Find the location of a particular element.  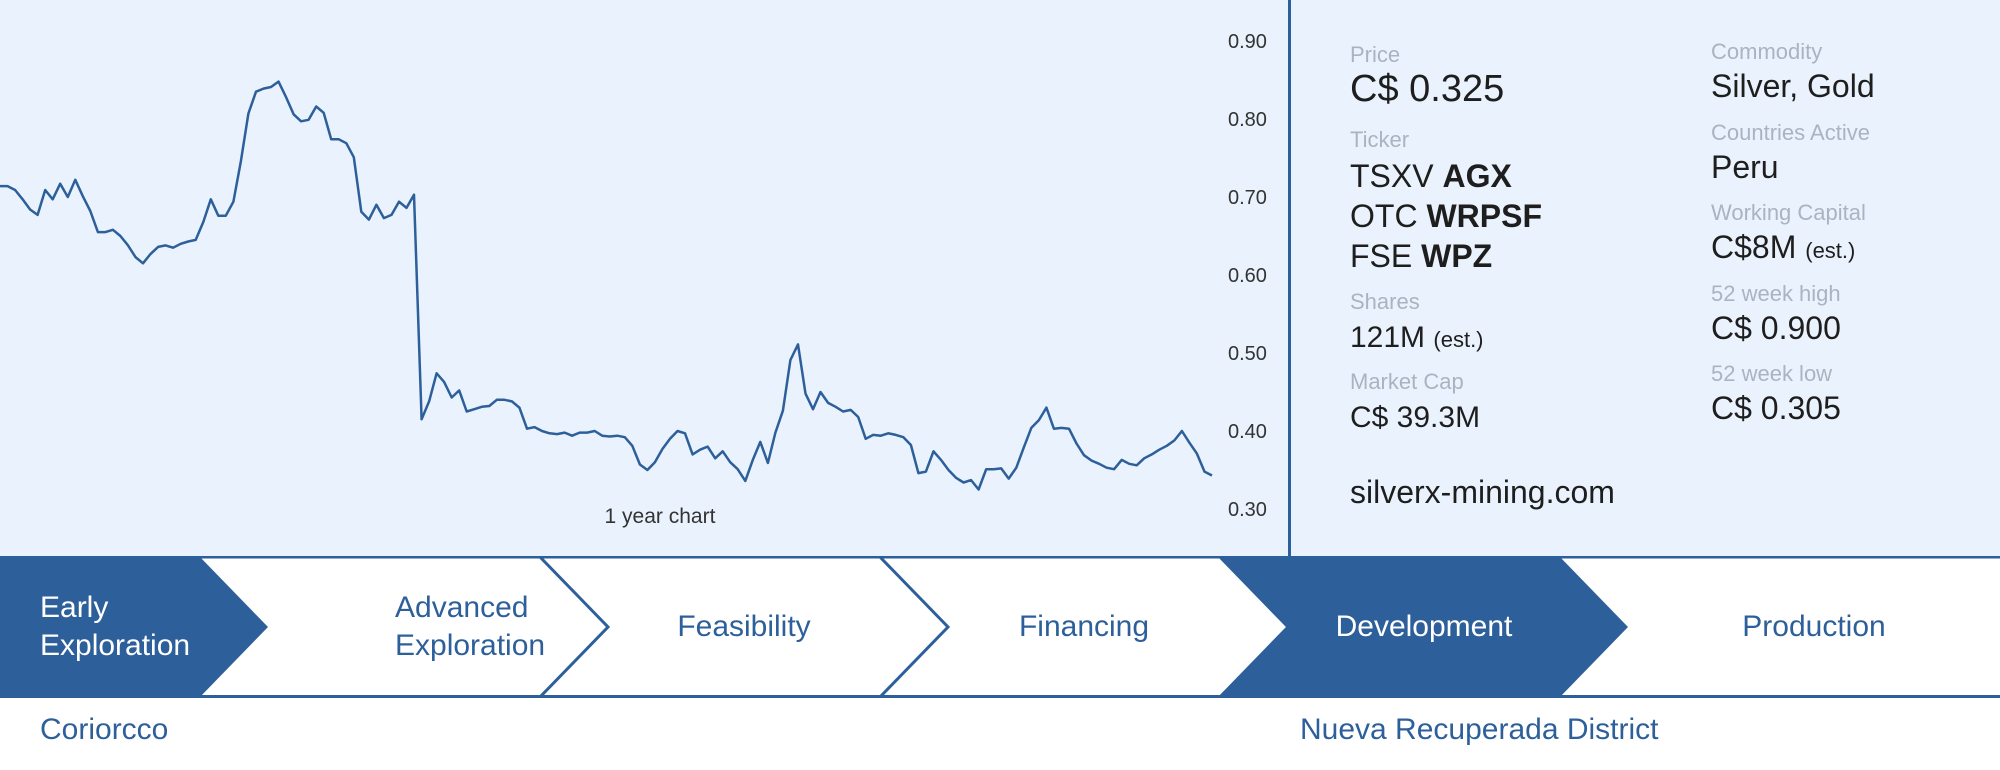

stage-label-line: Development is located at coordinates (1424, 626).